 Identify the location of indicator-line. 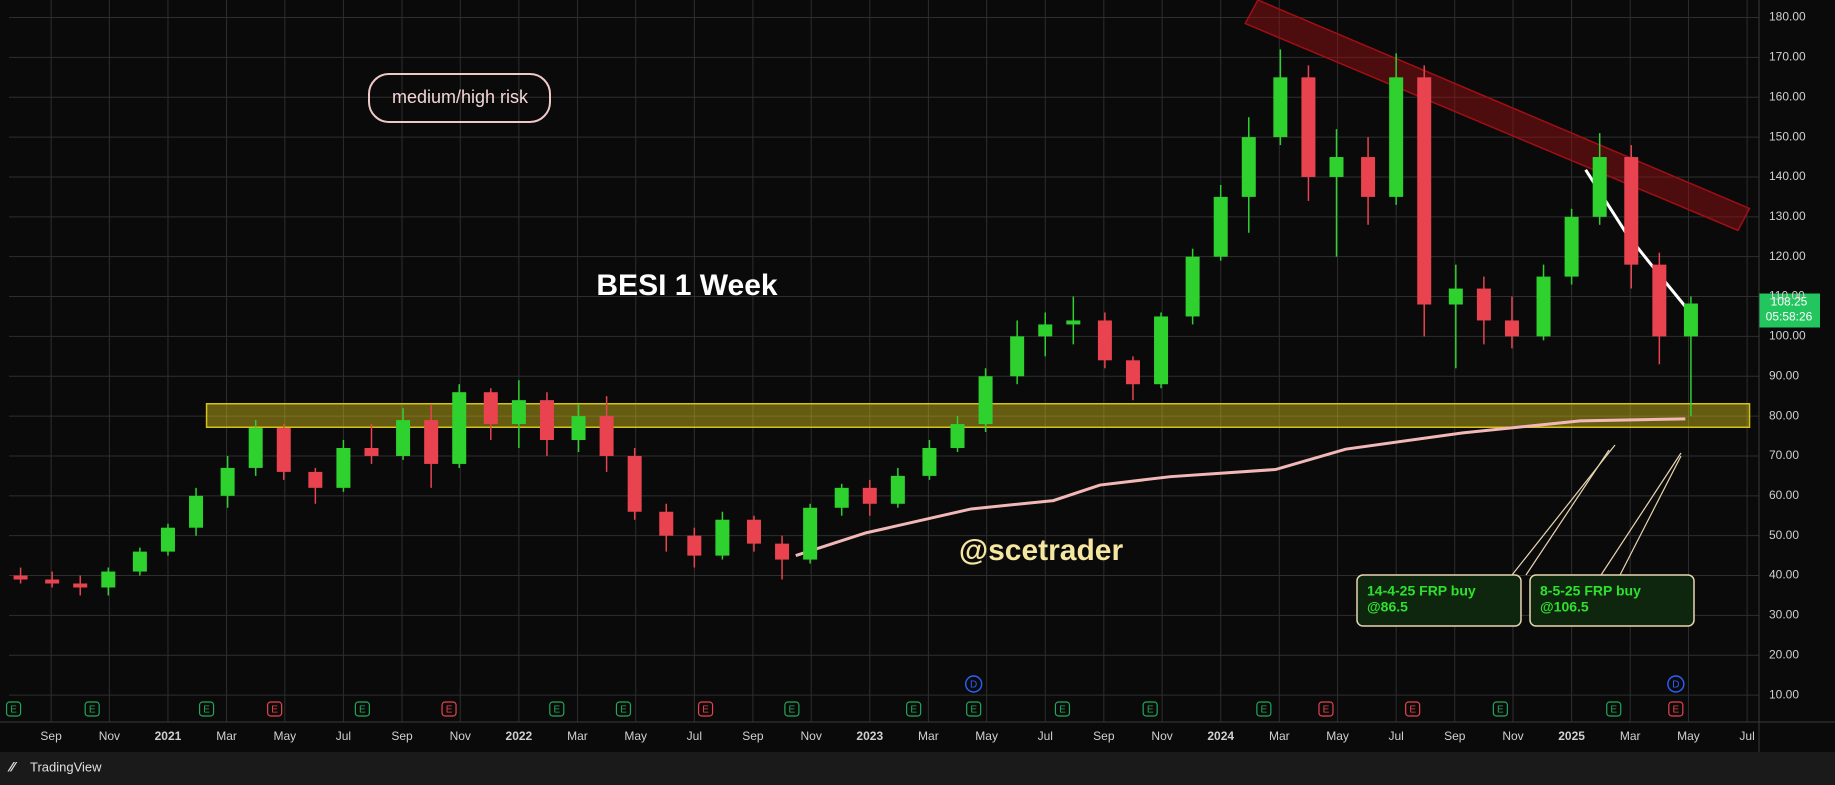
(1240, 487).